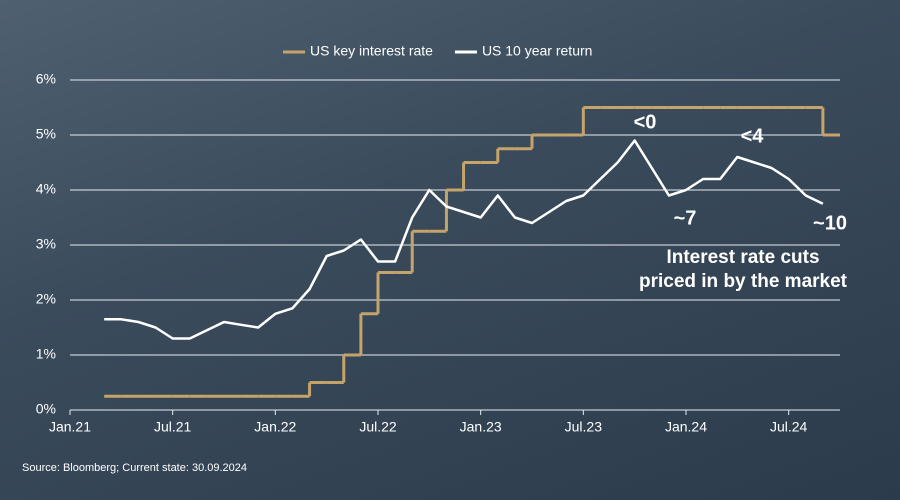 This screenshot has width=900, height=500. Describe the element at coordinates (830, 223) in the screenshot. I see `annotation: ~10` at that location.